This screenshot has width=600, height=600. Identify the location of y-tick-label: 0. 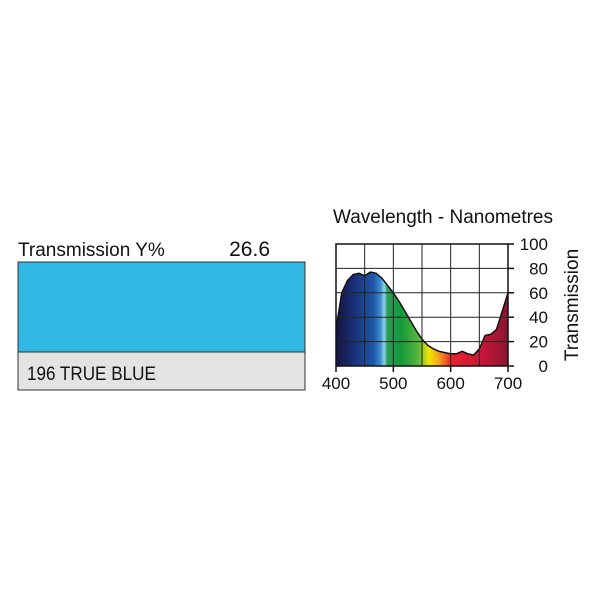
(543, 366).